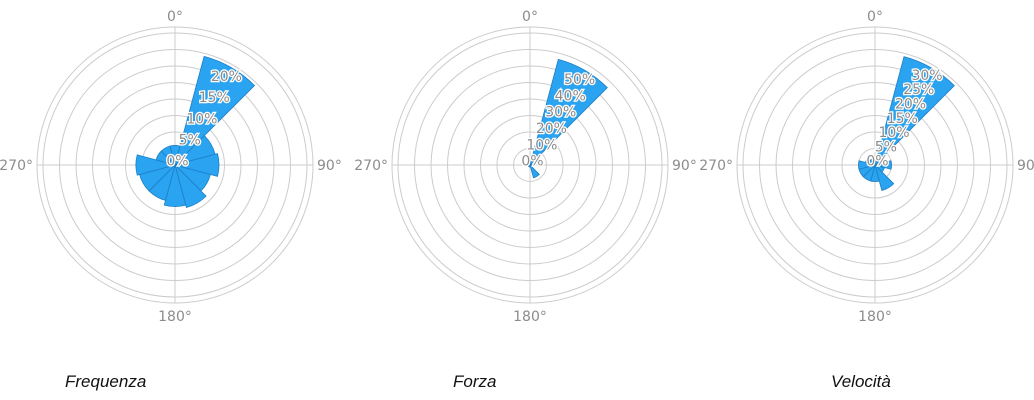  Describe the element at coordinates (579, 80) in the screenshot. I see `radial-tick-label: 50%` at that location.